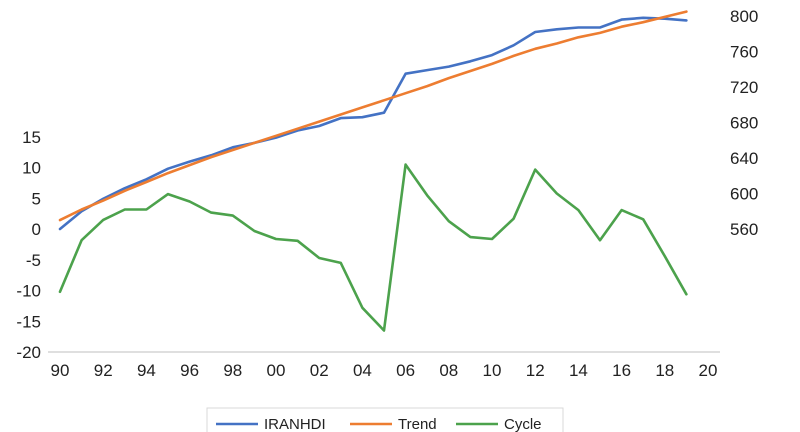 This screenshot has width=800, height=432. What do you see at coordinates (621, 370) in the screenshot?
I see `x-tick-label: 16` at bounding box center [621, 370].